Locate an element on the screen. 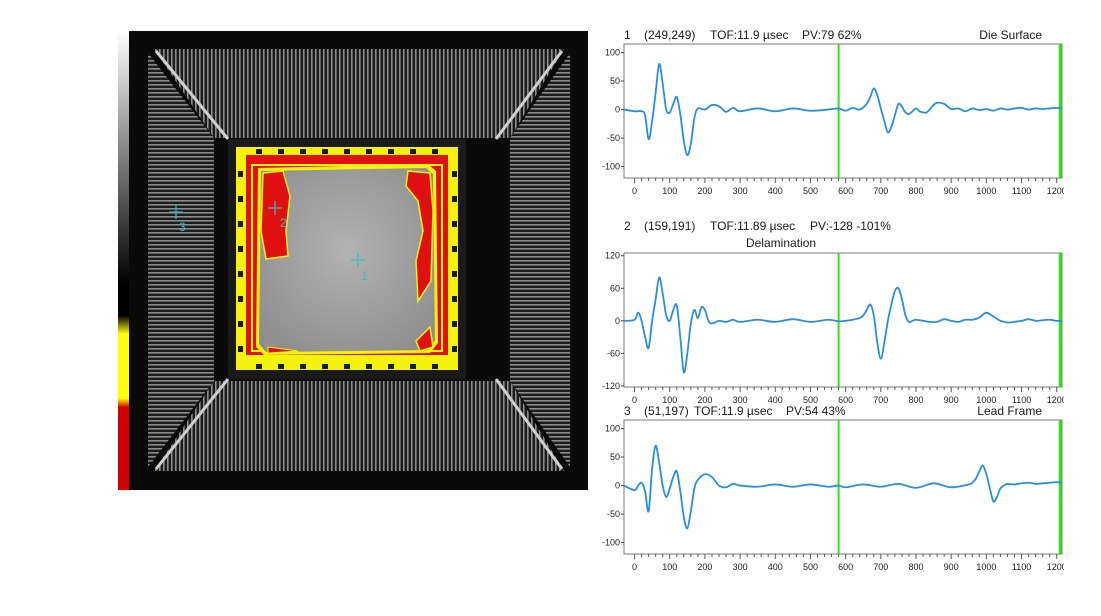 Image resolution: width=1101 pixels, height=616 pixels. die-surface is located at coordinates (347, 260).